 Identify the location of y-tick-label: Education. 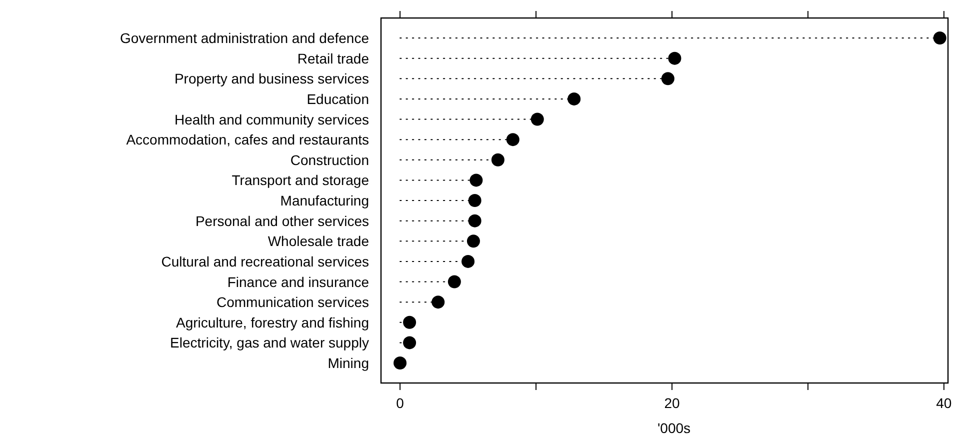
(337, 98).